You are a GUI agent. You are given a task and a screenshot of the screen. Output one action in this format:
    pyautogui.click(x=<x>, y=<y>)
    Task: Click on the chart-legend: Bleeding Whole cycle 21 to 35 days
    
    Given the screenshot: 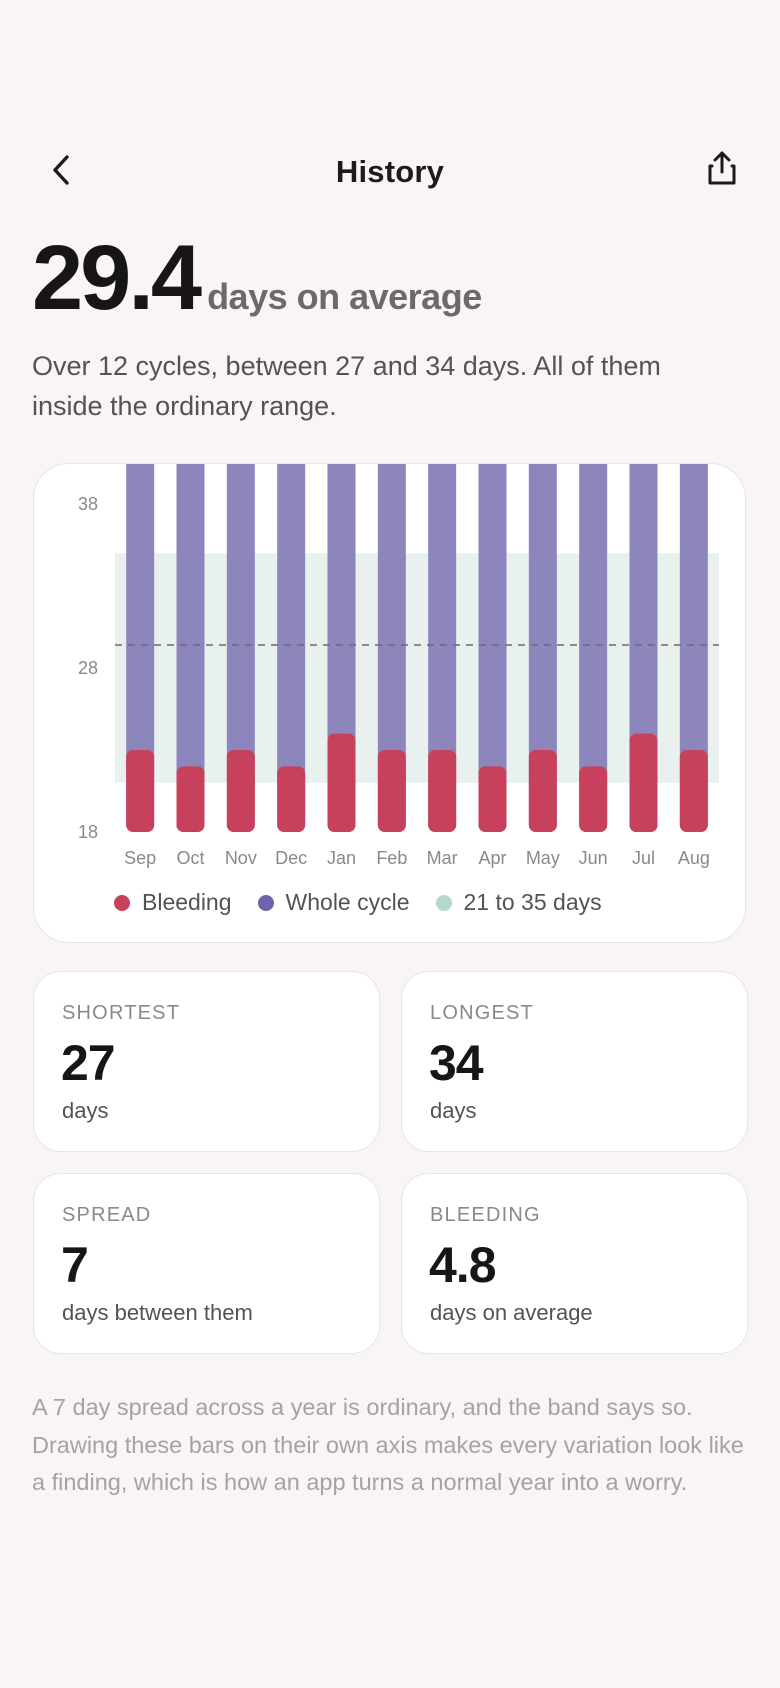 What is the action you would take?
    pyautogui.click(x=371, y=902)
    